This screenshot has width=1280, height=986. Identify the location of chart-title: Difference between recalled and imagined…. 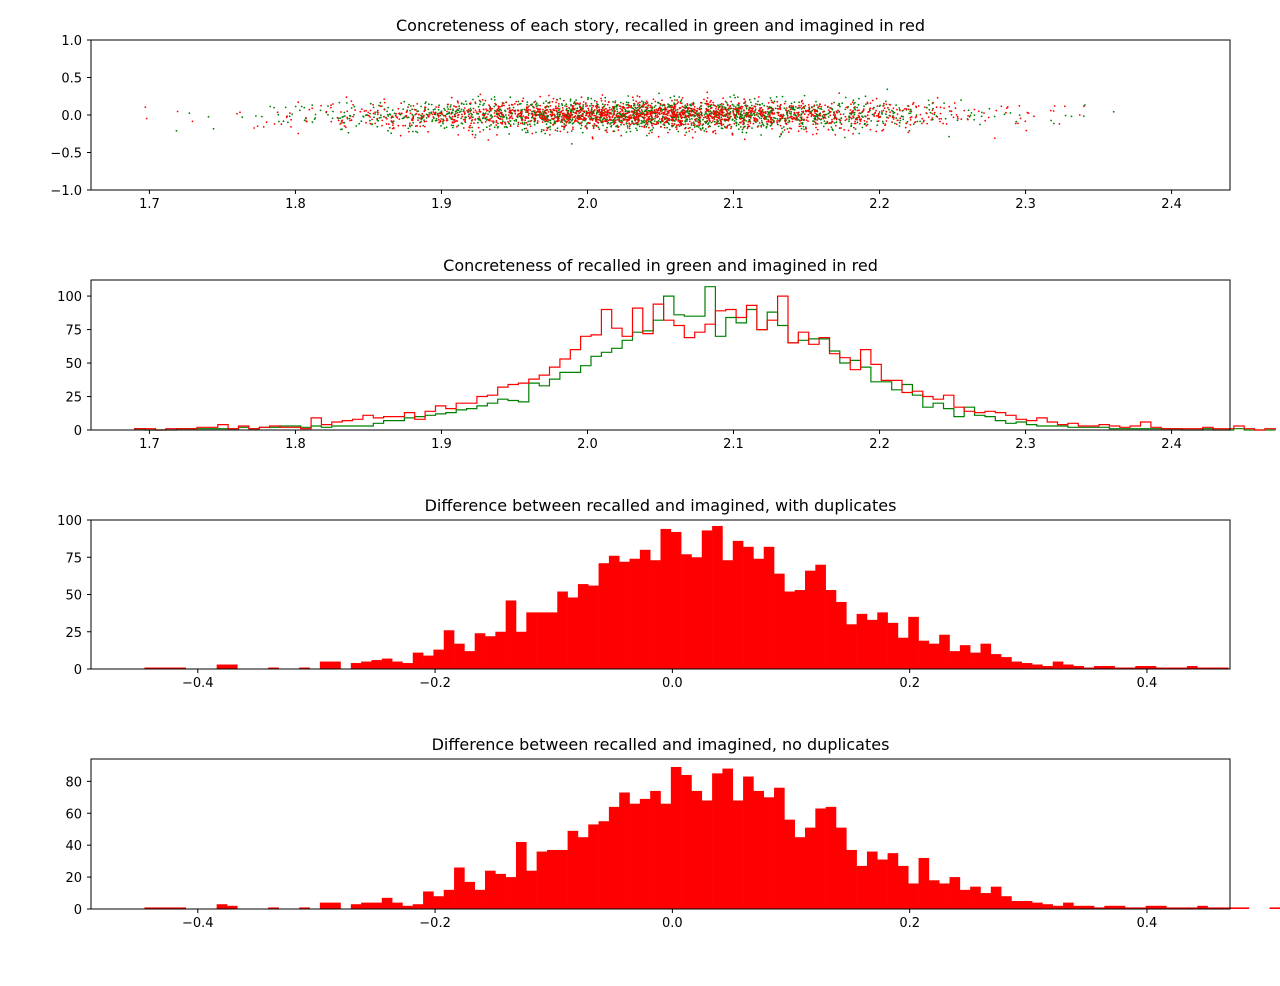
(661, 505).